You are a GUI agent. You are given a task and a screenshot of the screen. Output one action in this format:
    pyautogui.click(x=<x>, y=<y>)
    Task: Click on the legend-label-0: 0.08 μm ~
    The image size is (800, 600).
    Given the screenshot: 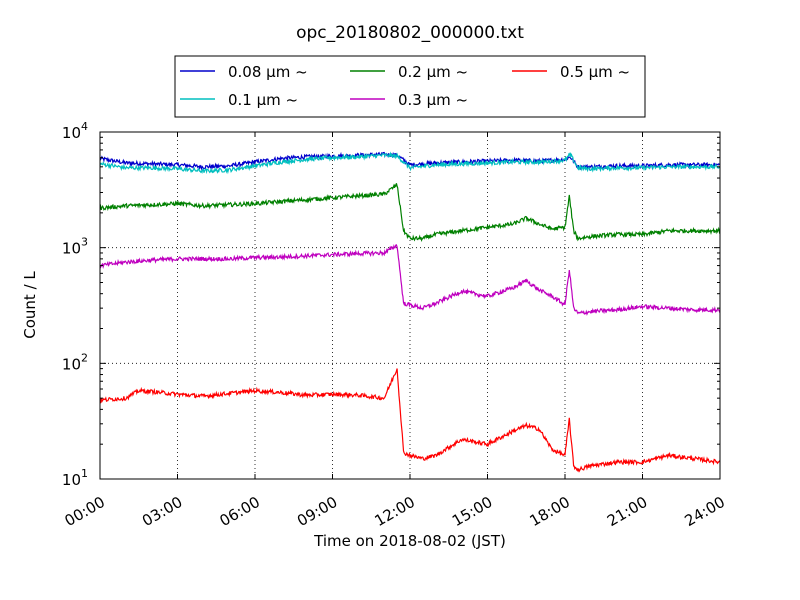 What is the action you would take?
    pyautogui.click(x=268, y=72)
    